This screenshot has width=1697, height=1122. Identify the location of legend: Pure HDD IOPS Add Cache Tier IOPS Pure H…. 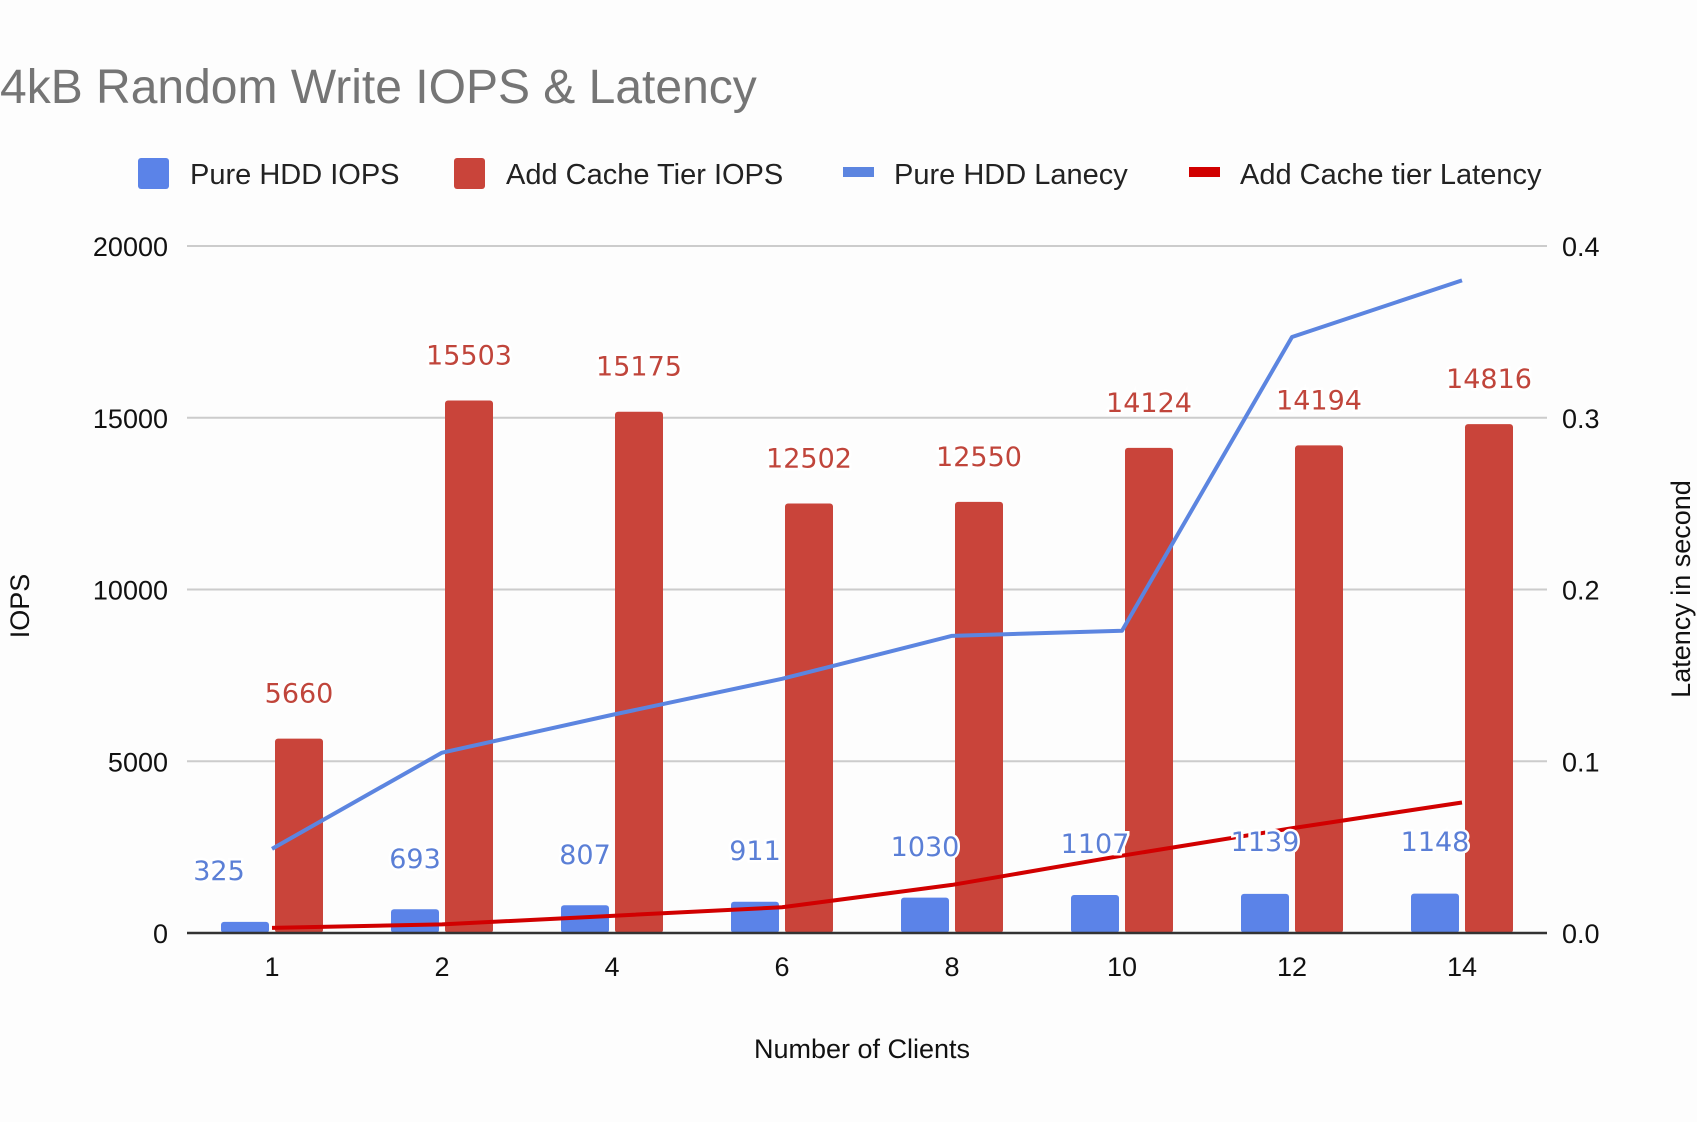
(840, 174).